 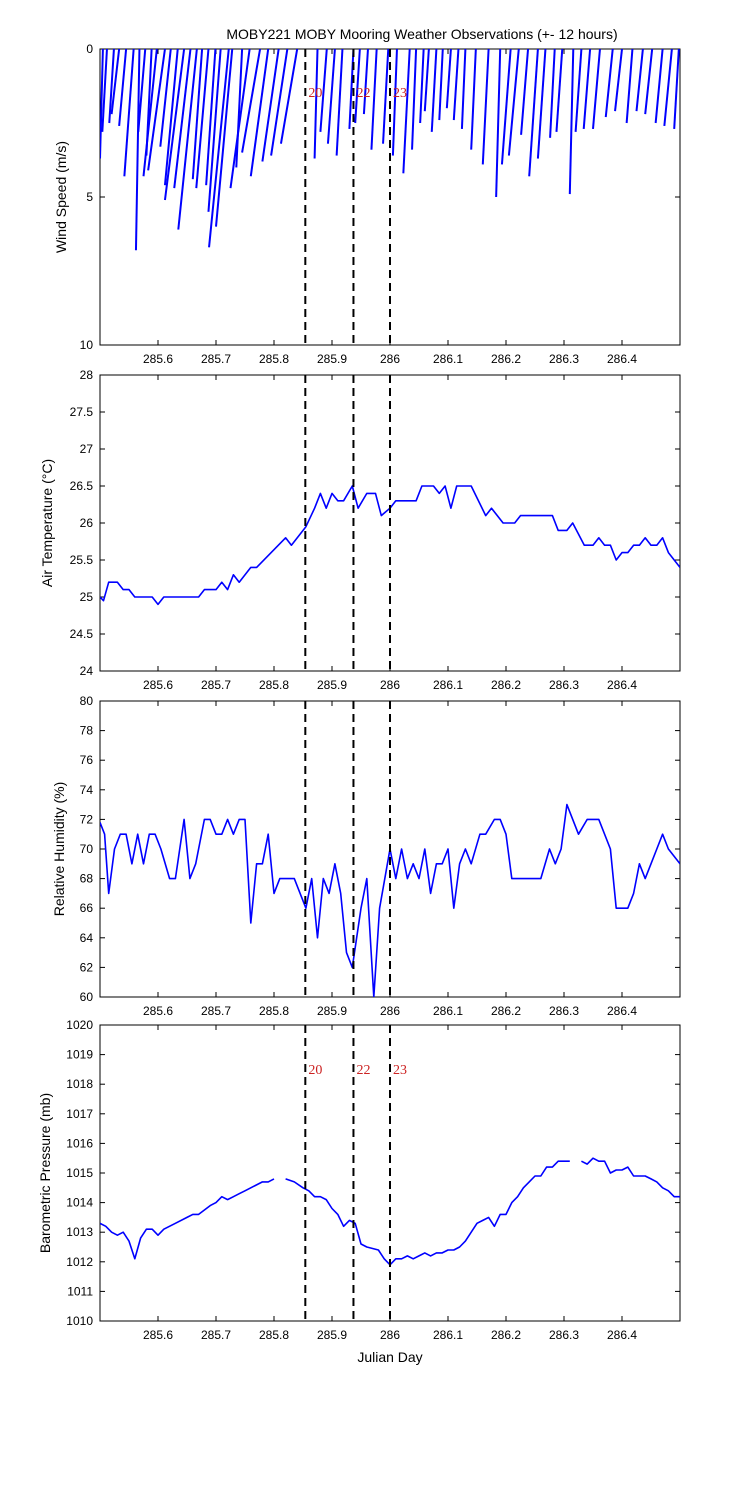 What do you see at coordinates (80, 1291) in the screenshot?
I see `y-tick-label: 1011` at bounding box center [80, 1291].